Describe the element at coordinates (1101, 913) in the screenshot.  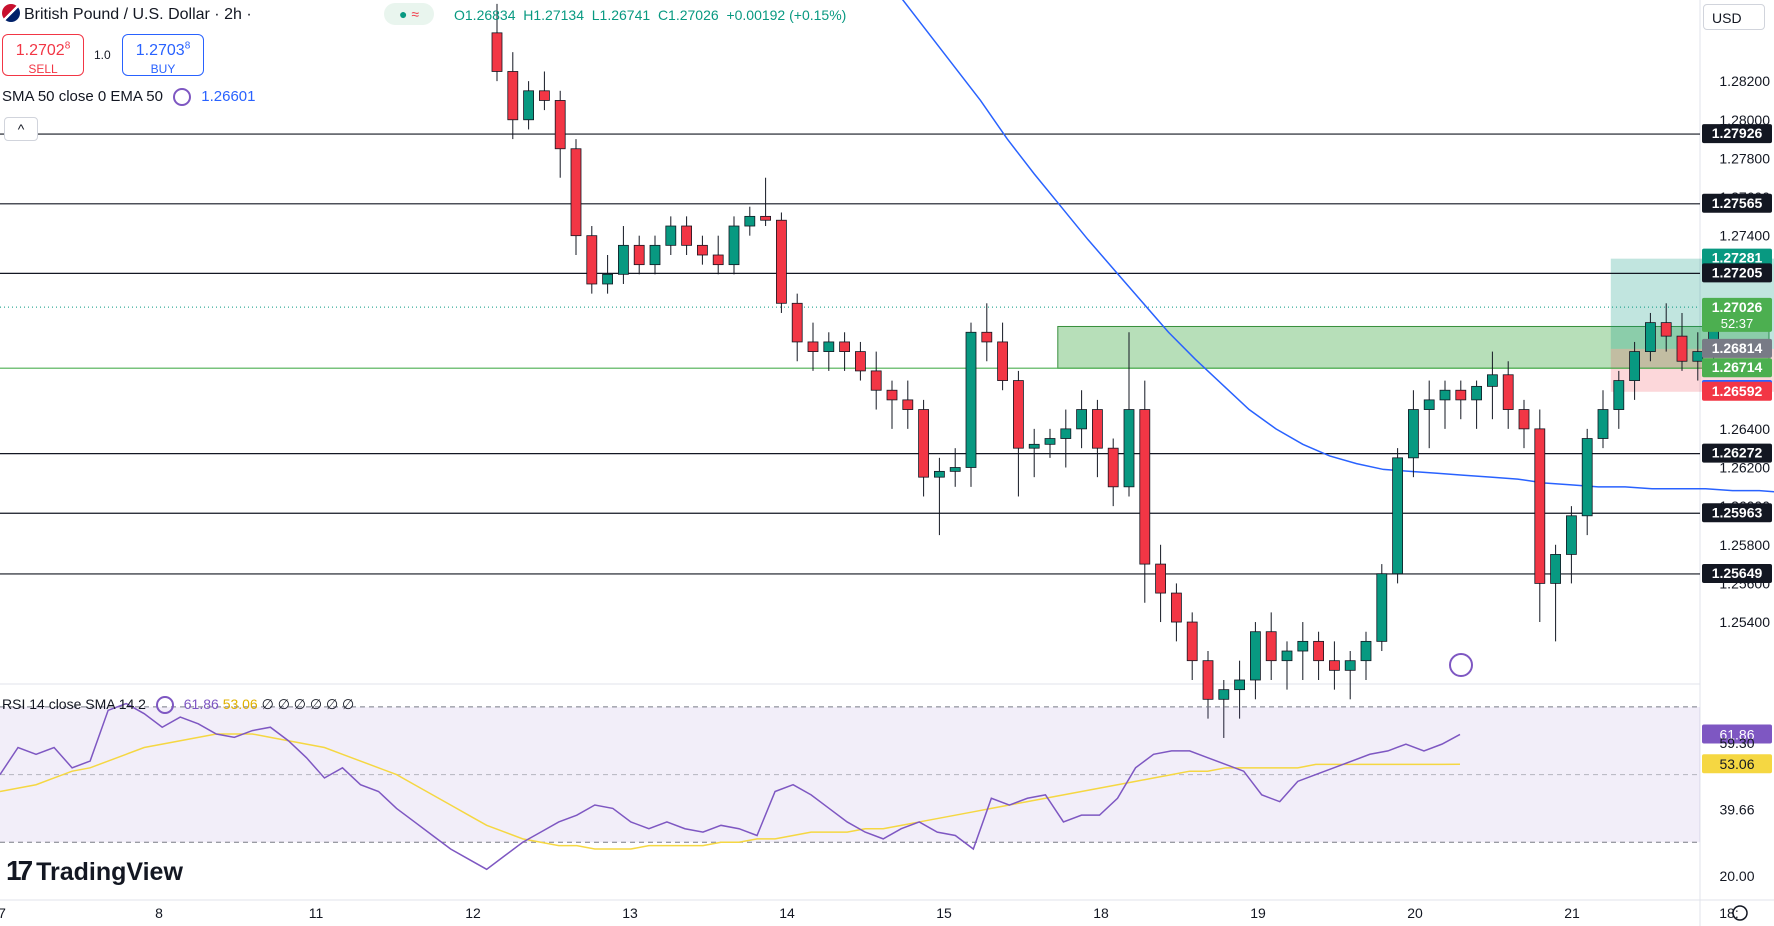
I see `time-tick-label: 18` at that location.